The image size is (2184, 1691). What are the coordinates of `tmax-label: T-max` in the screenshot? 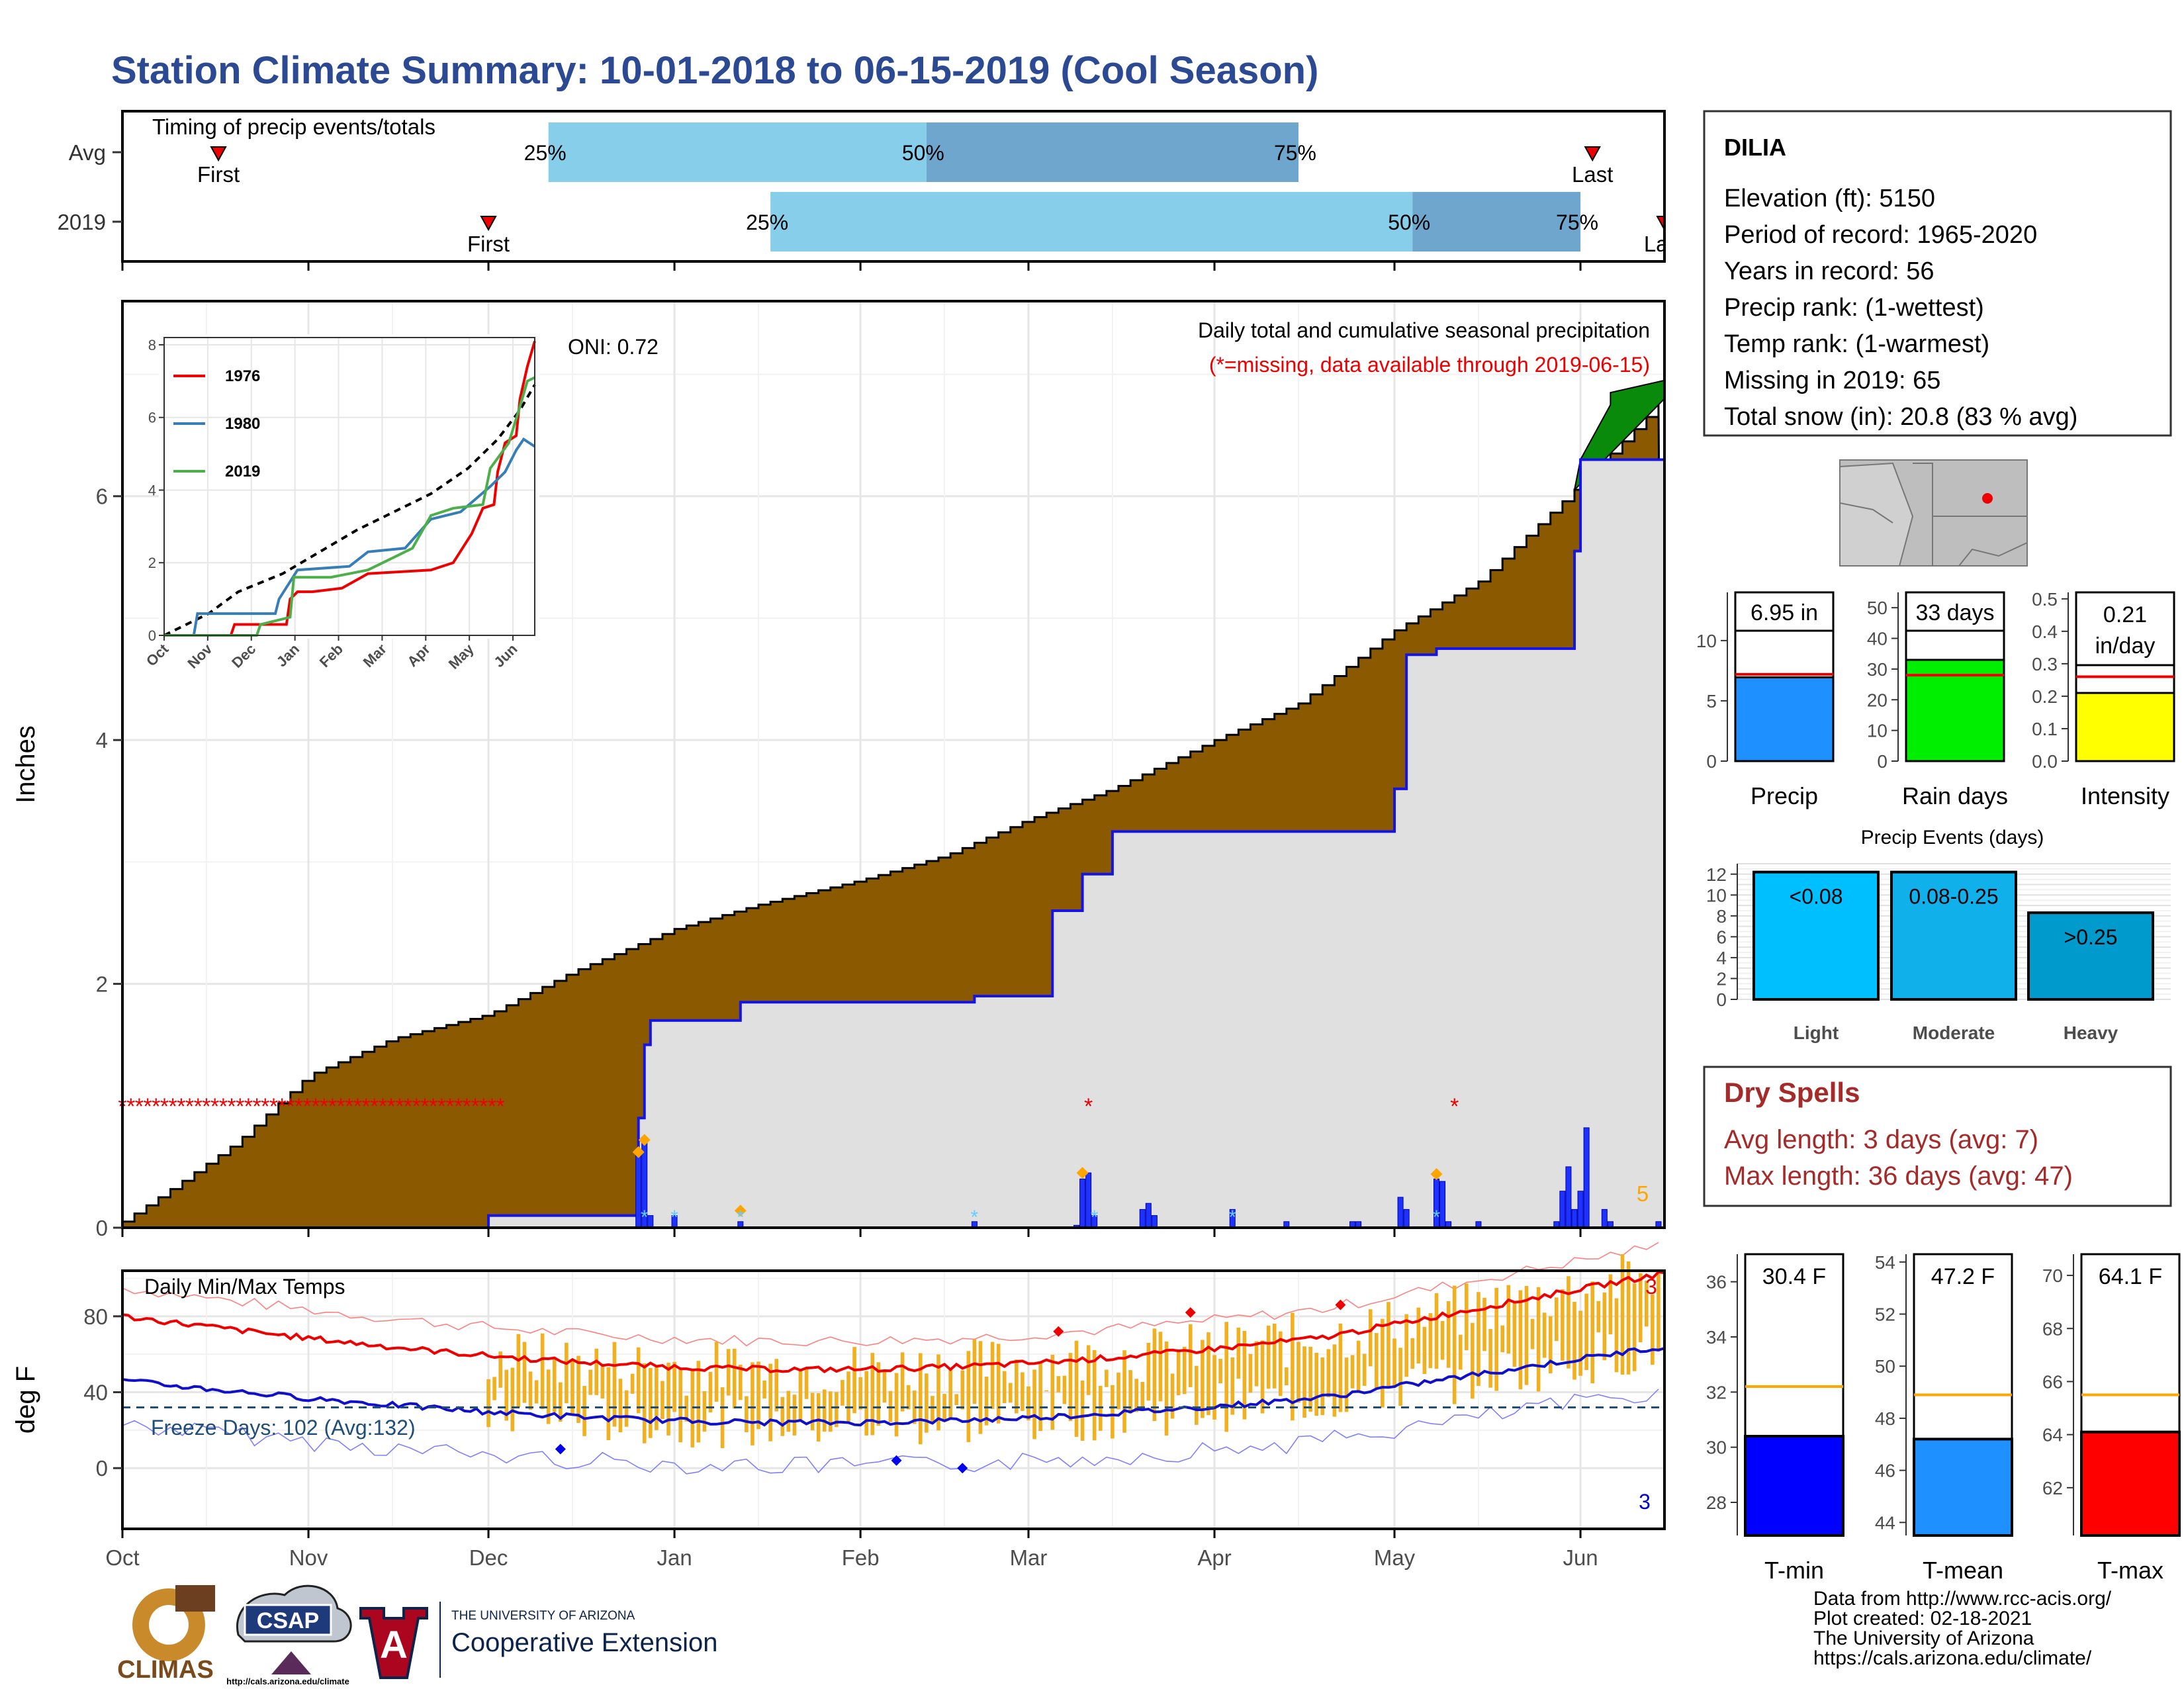 It's located at (2130, 1570).